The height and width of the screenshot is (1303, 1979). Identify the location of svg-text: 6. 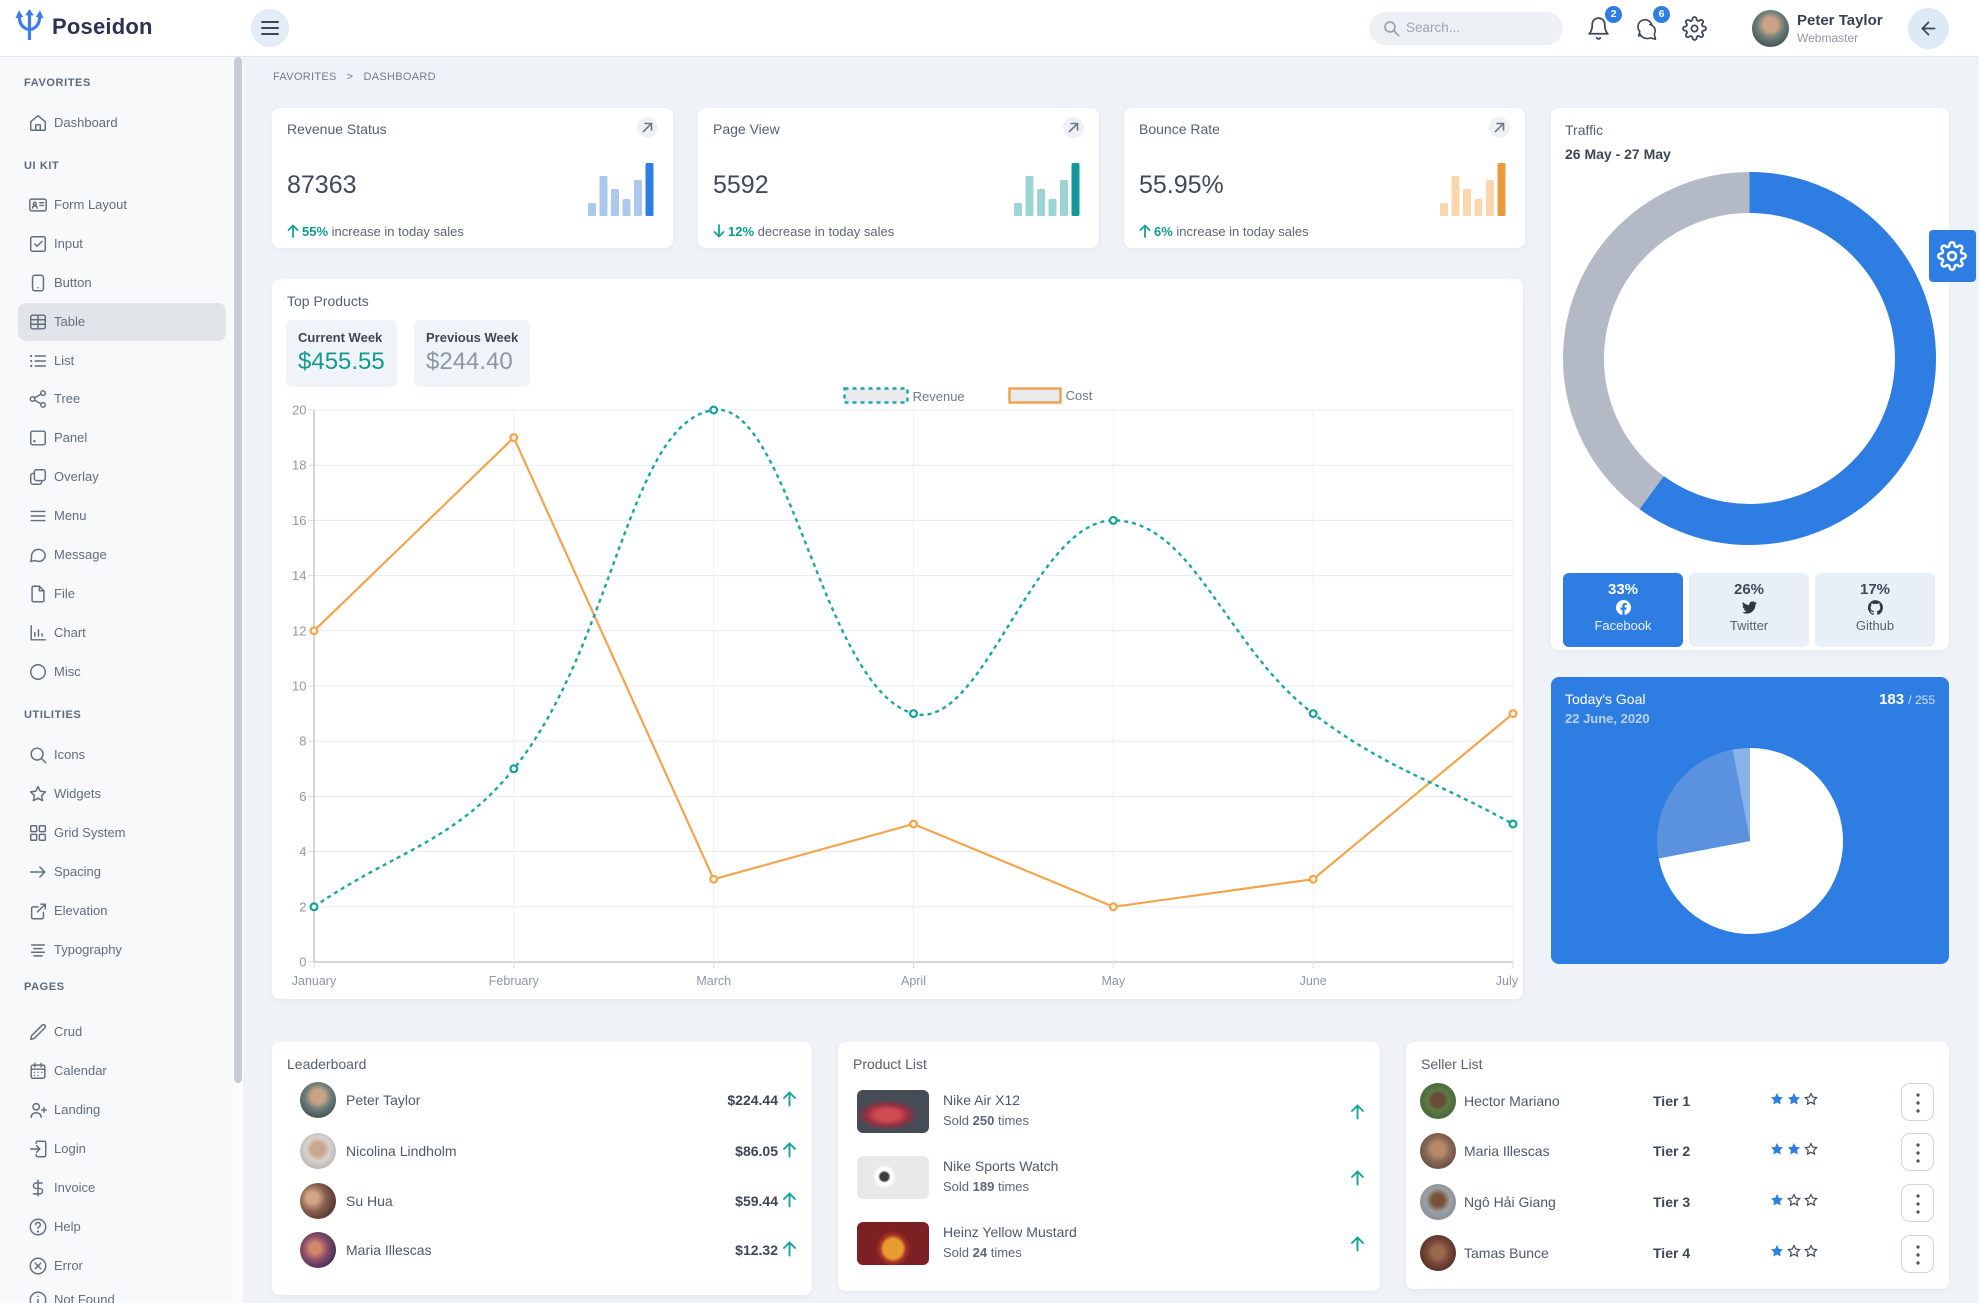
(302, 796).